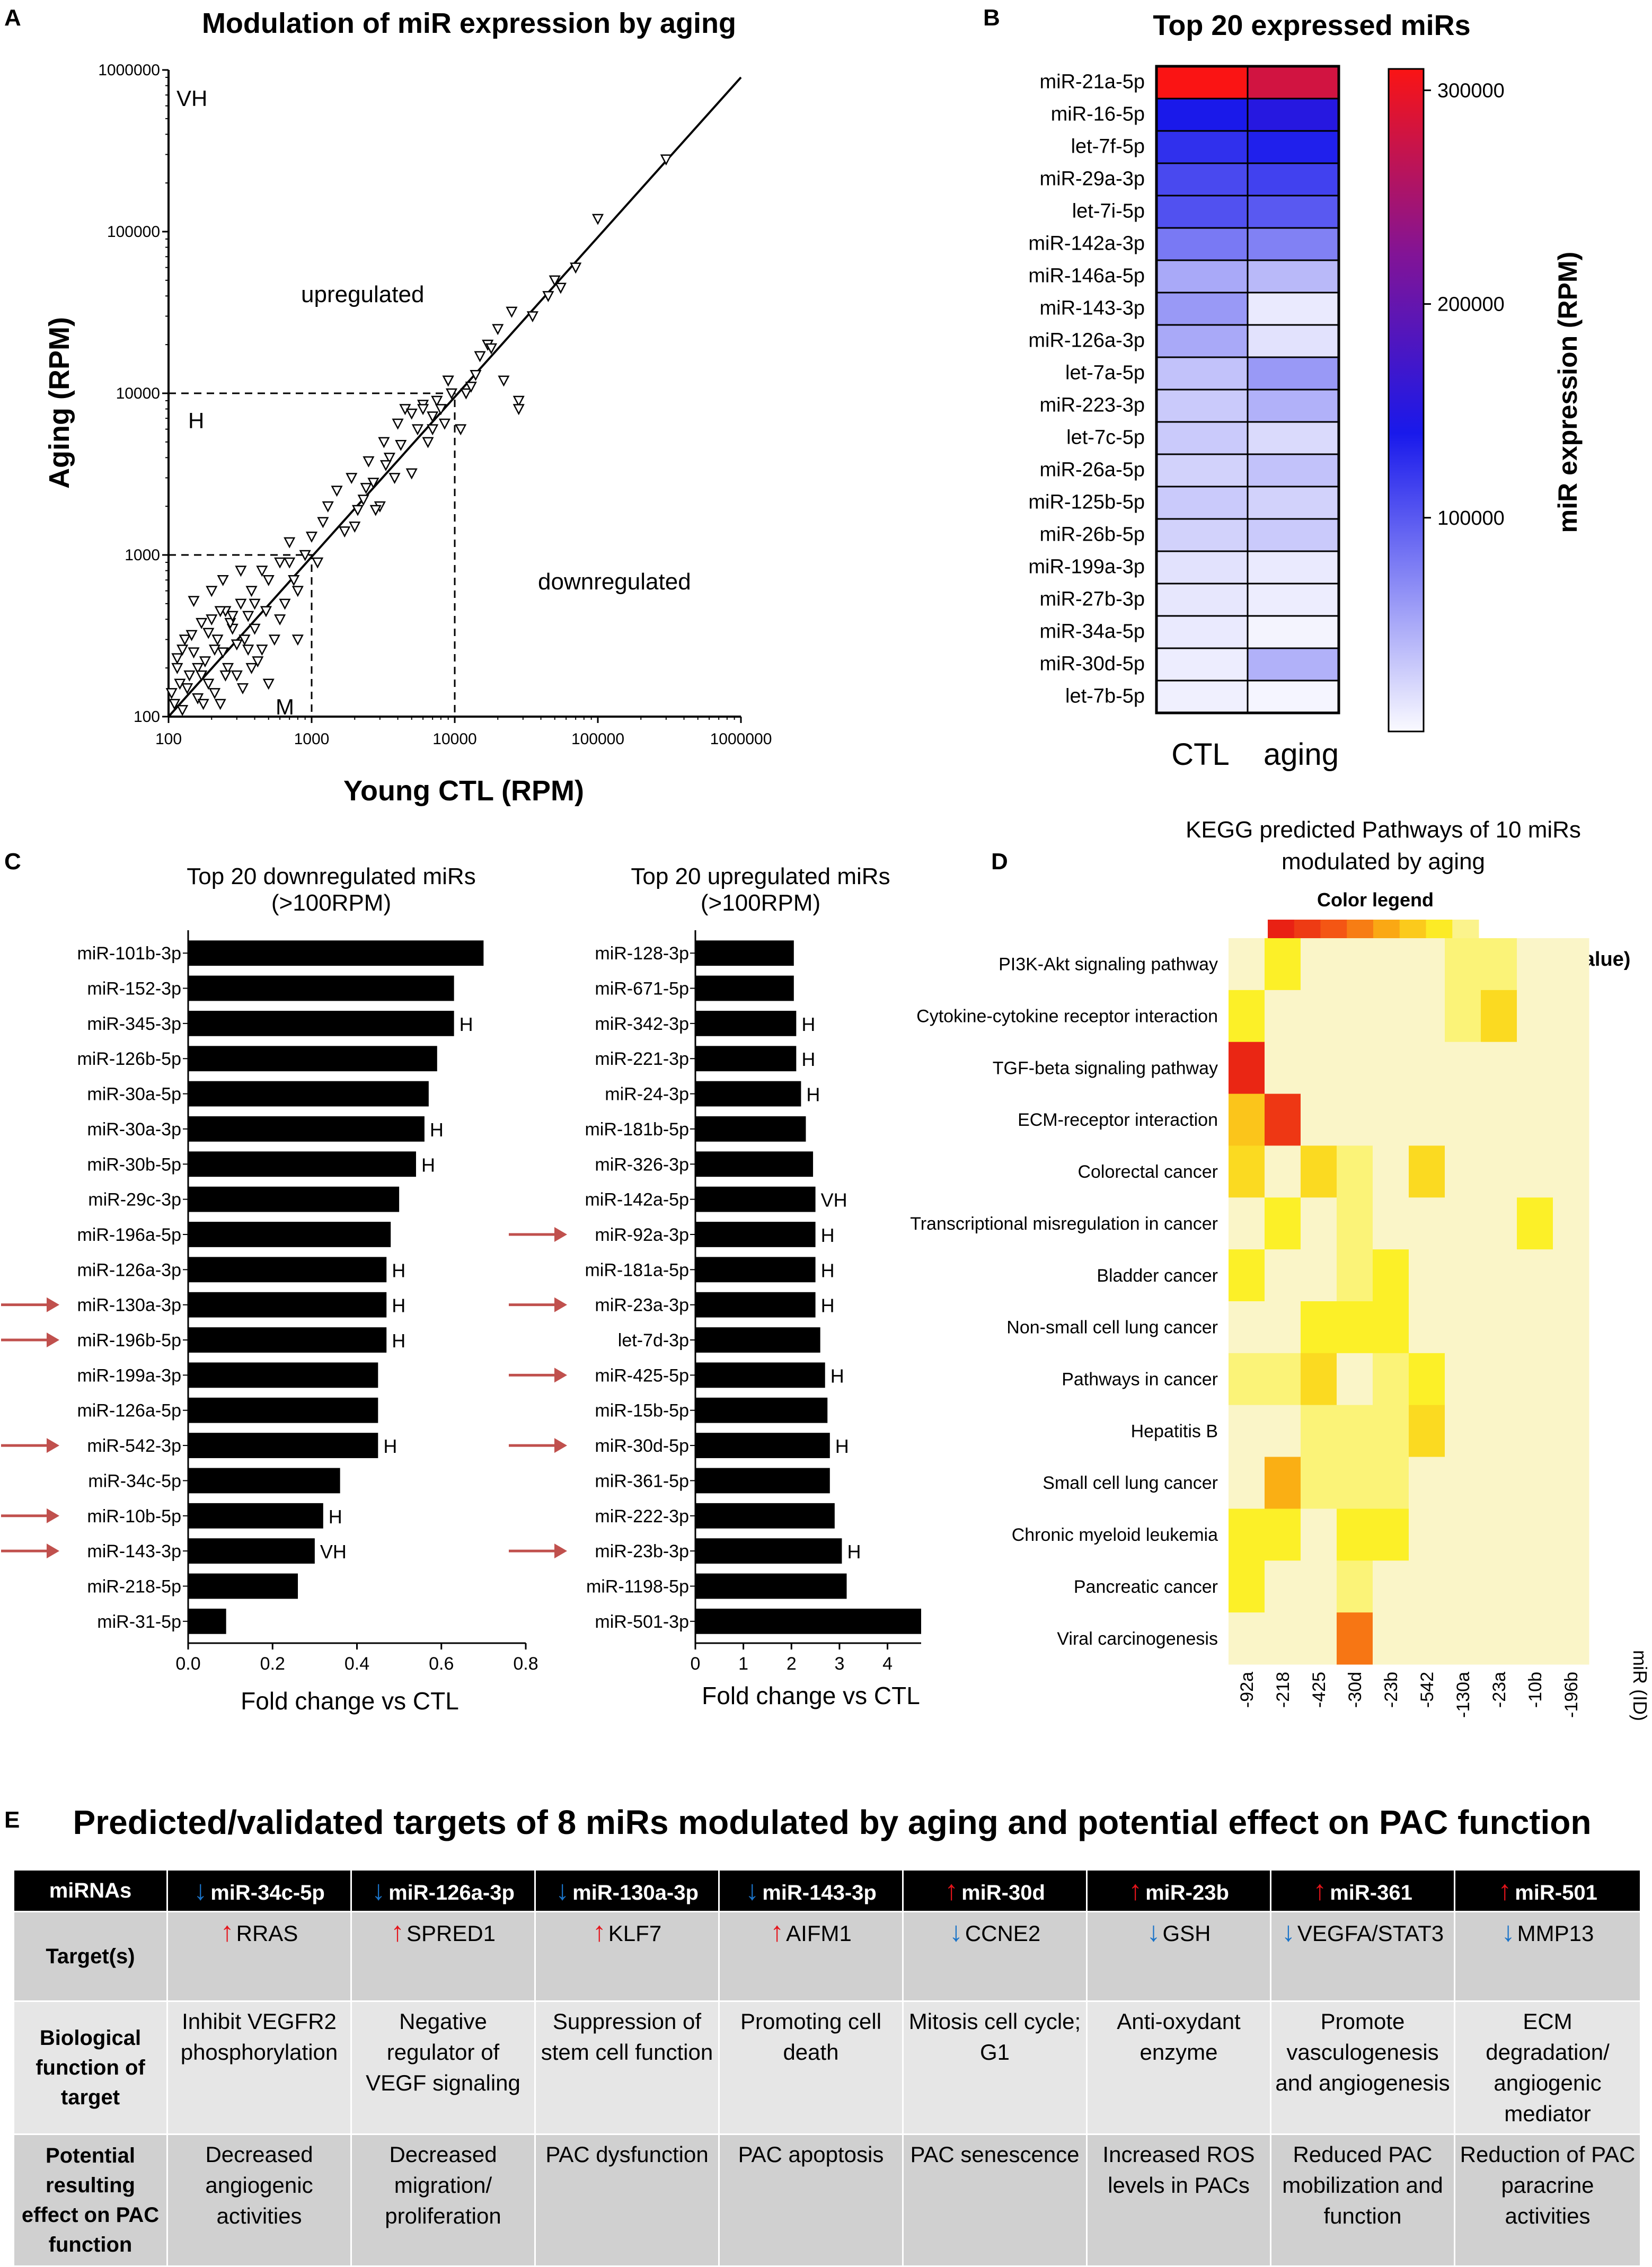  I want to click on y-tick-label: 10000, so click(138, 393).